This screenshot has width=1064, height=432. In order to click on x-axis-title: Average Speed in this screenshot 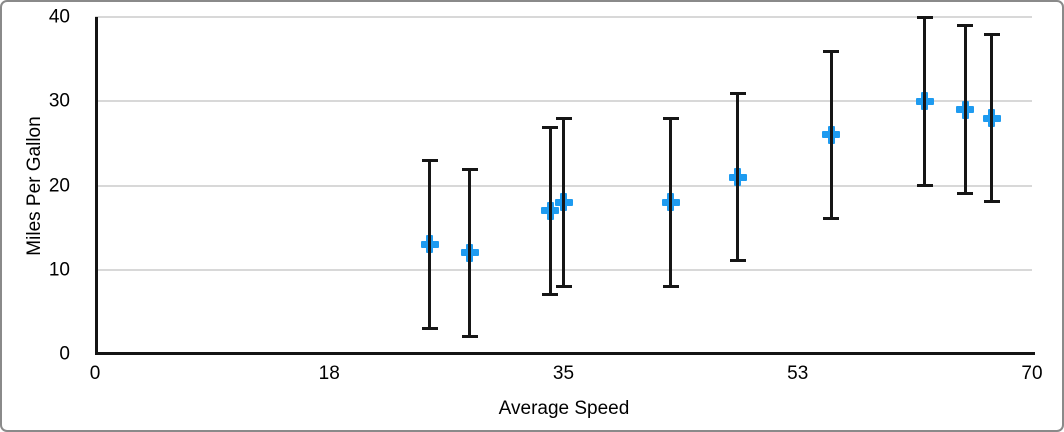, I will do `click(564, 408)`.